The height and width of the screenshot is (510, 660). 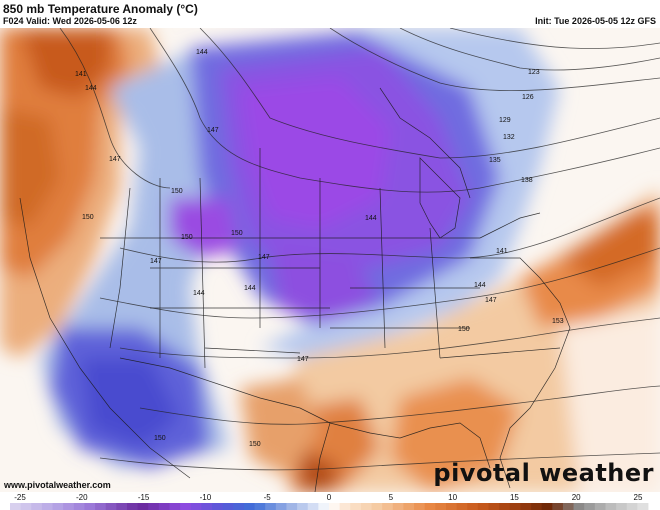 What do you see at coordinates (502, 251) in the screenshot?
I see `contour-label: 141` at bounding box center [502, 251].